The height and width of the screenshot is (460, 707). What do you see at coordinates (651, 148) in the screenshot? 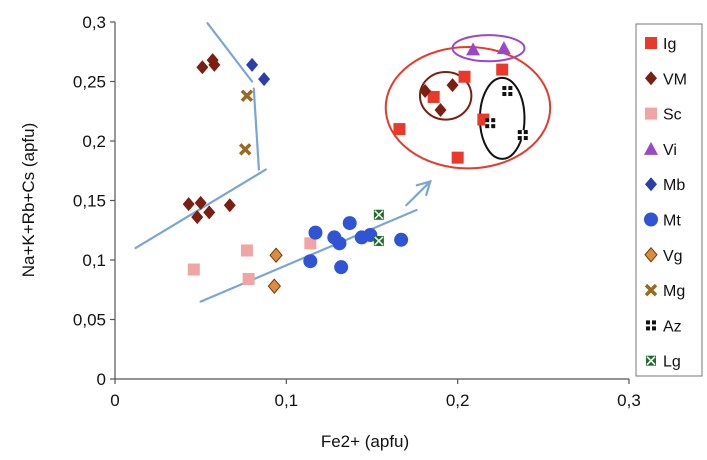
I see `legend-marker-vi` at bounding box center [651, 148].